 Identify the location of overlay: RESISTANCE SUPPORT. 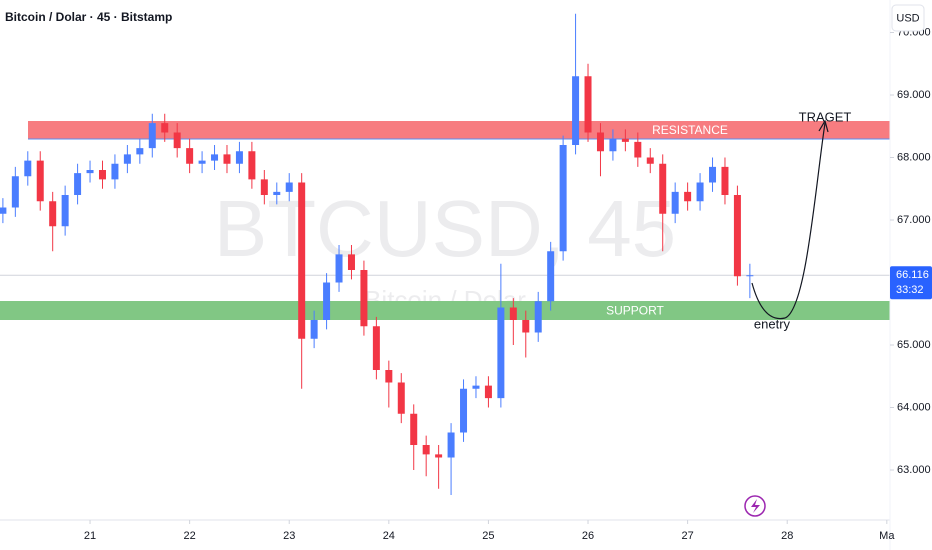
(667, 220).